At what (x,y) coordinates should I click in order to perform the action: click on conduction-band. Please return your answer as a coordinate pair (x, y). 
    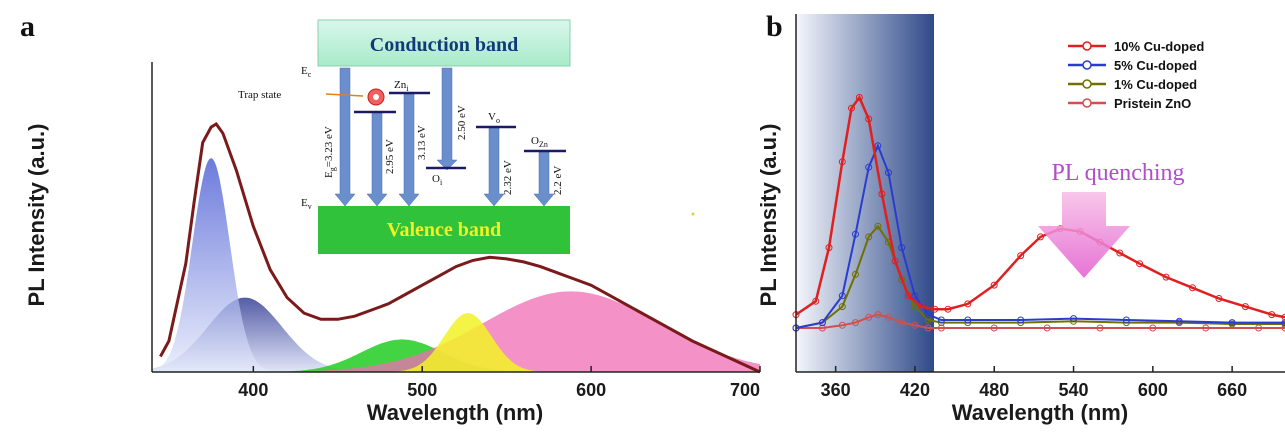
    Looking at the image, I should click on (444, 43).